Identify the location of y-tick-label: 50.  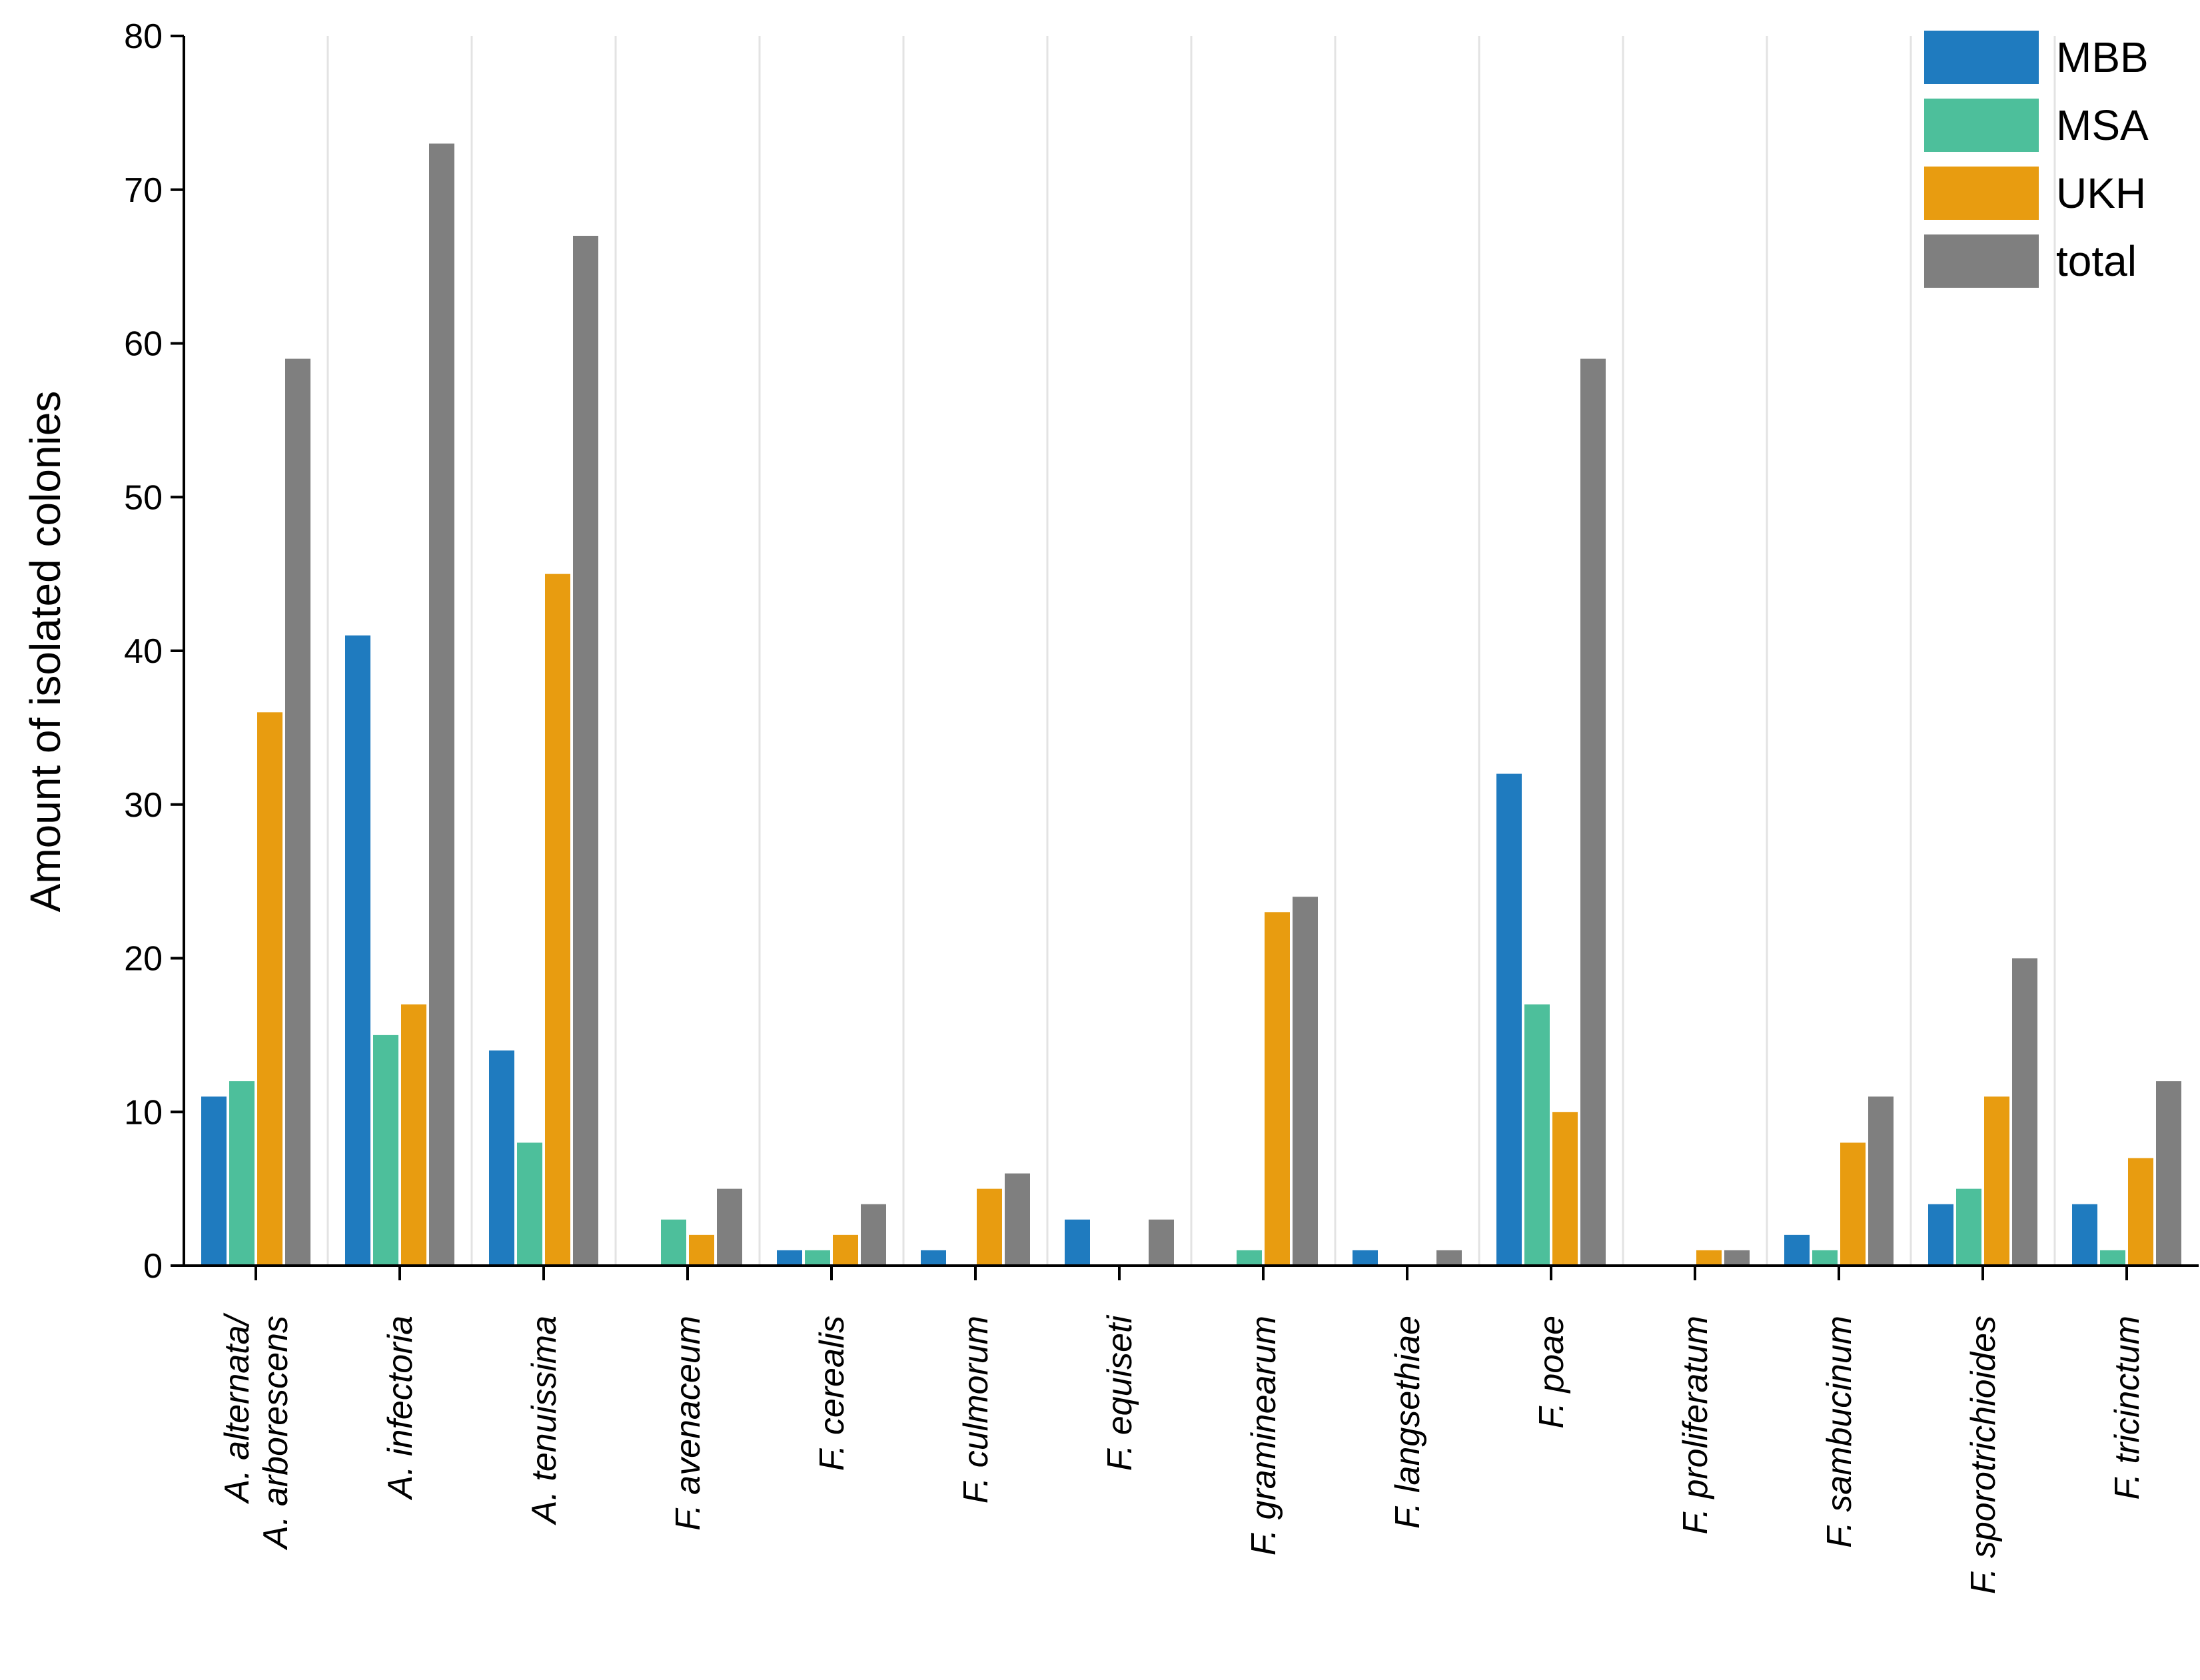
(143, 497).